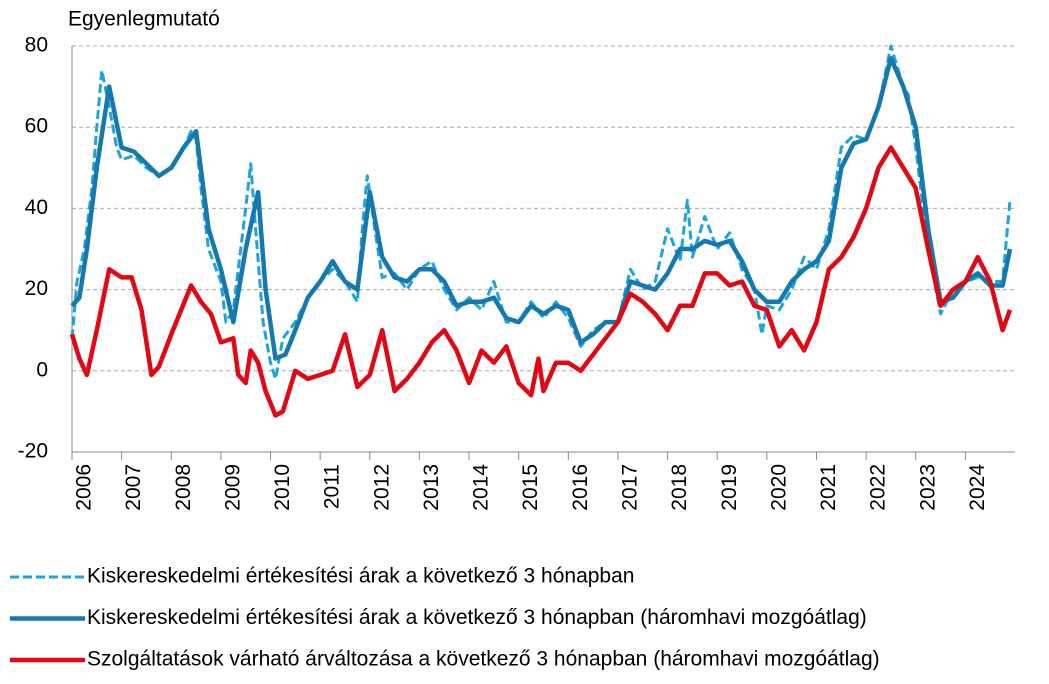 Image resolution: width=1049 pixels, height=684 pixels. I want to click on y-tick-label: 40, so click(36, 207).